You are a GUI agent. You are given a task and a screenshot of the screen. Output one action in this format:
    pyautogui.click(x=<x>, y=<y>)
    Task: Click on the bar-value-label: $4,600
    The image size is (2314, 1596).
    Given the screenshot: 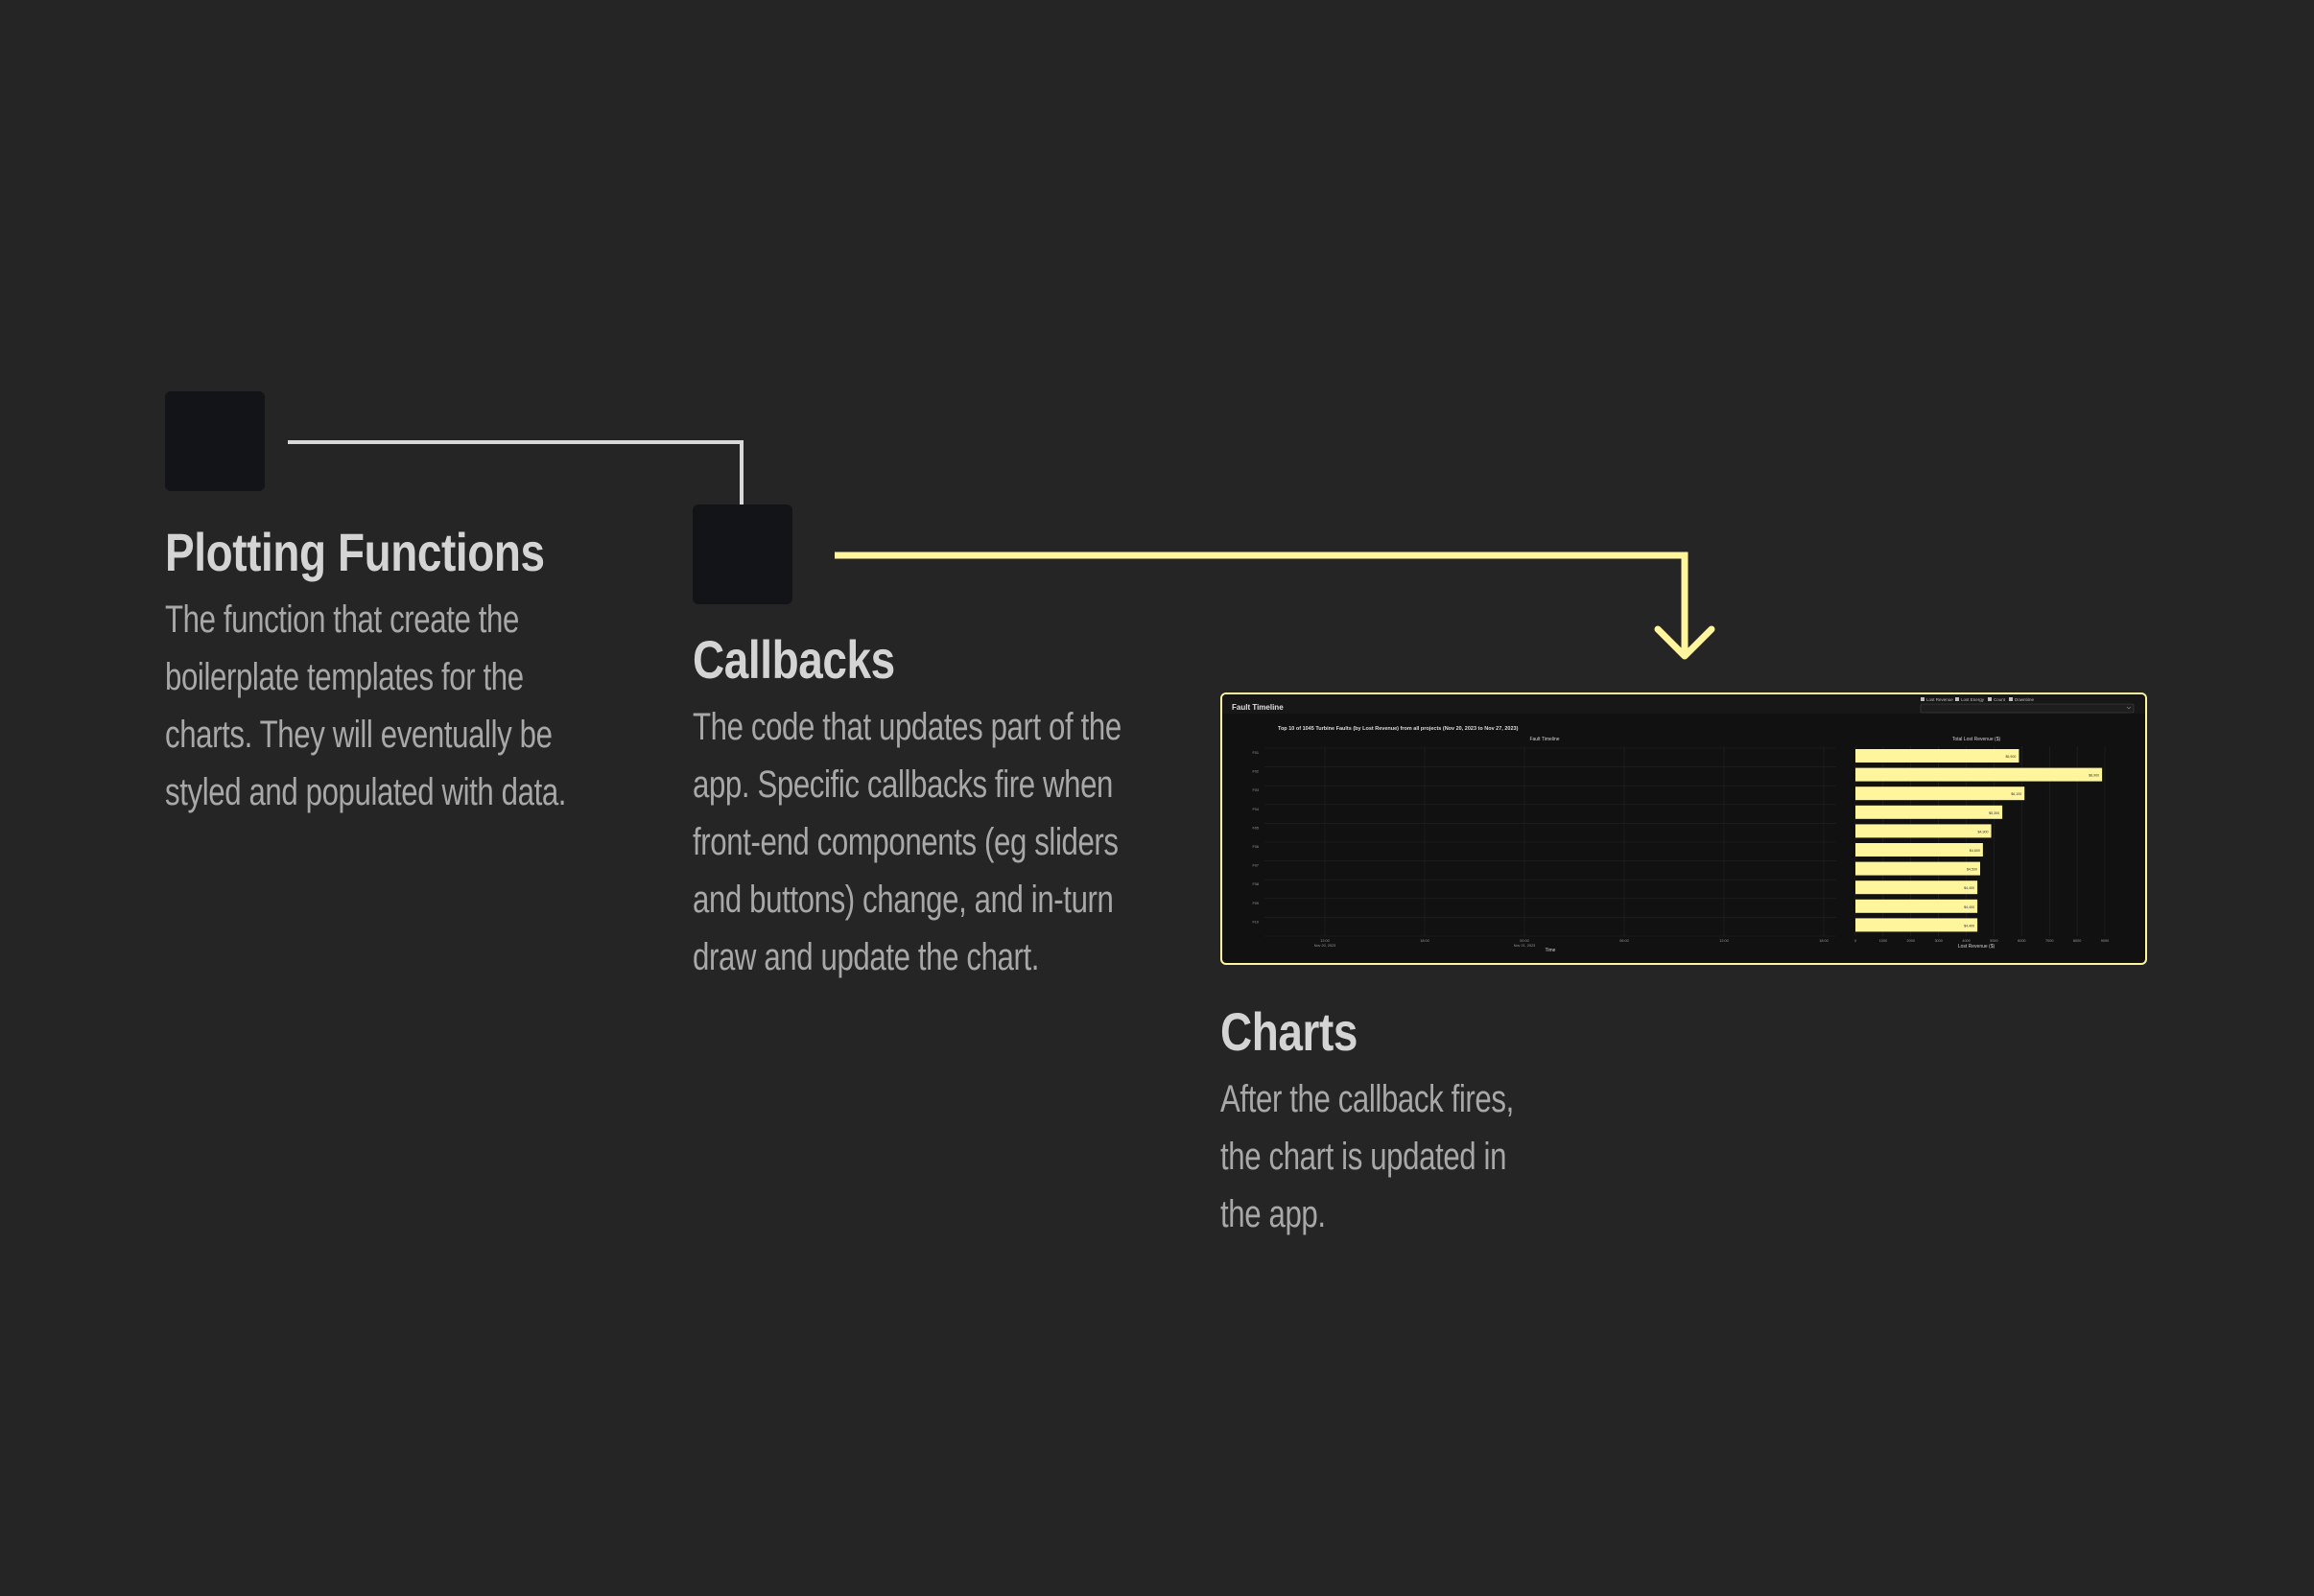 What is the action you would take?
    pyautogui.click(x=1975, y=851)
    